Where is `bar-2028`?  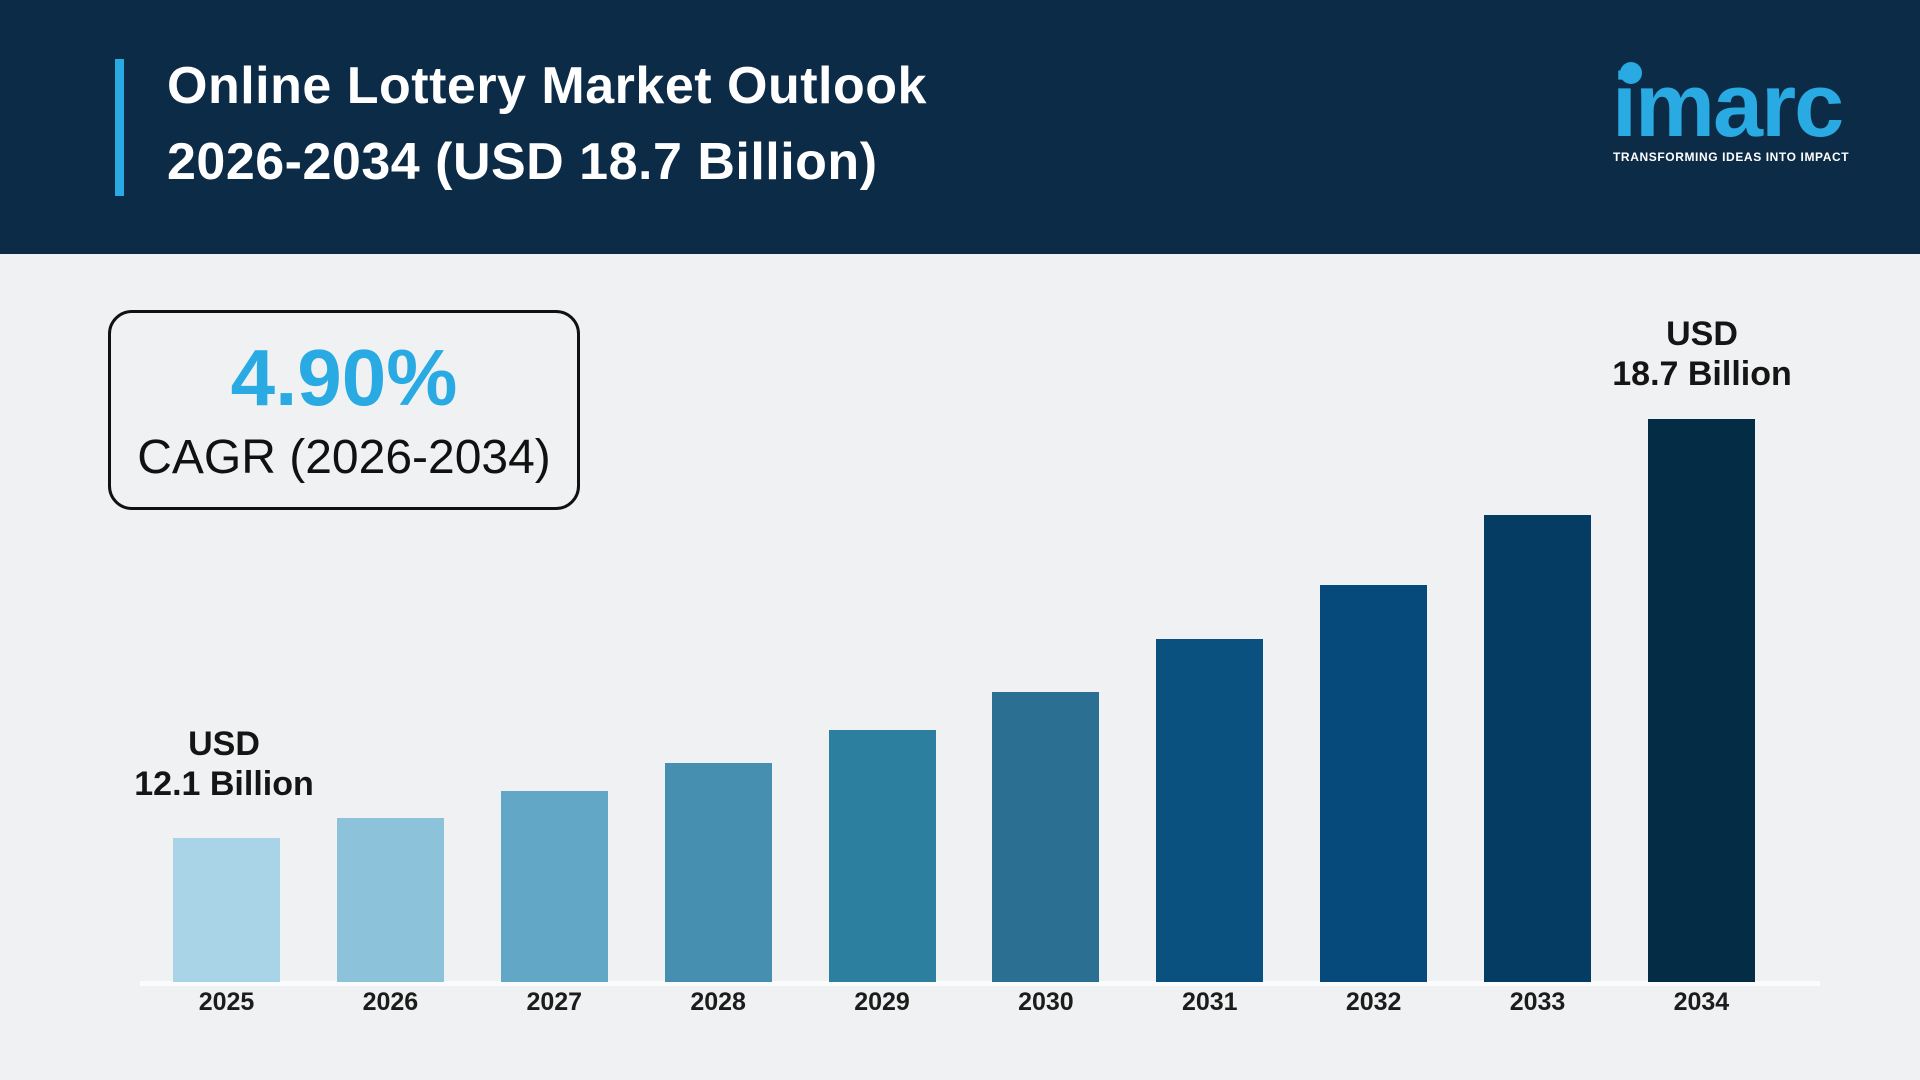
bar-2028 is located at coordinates (718, 872).